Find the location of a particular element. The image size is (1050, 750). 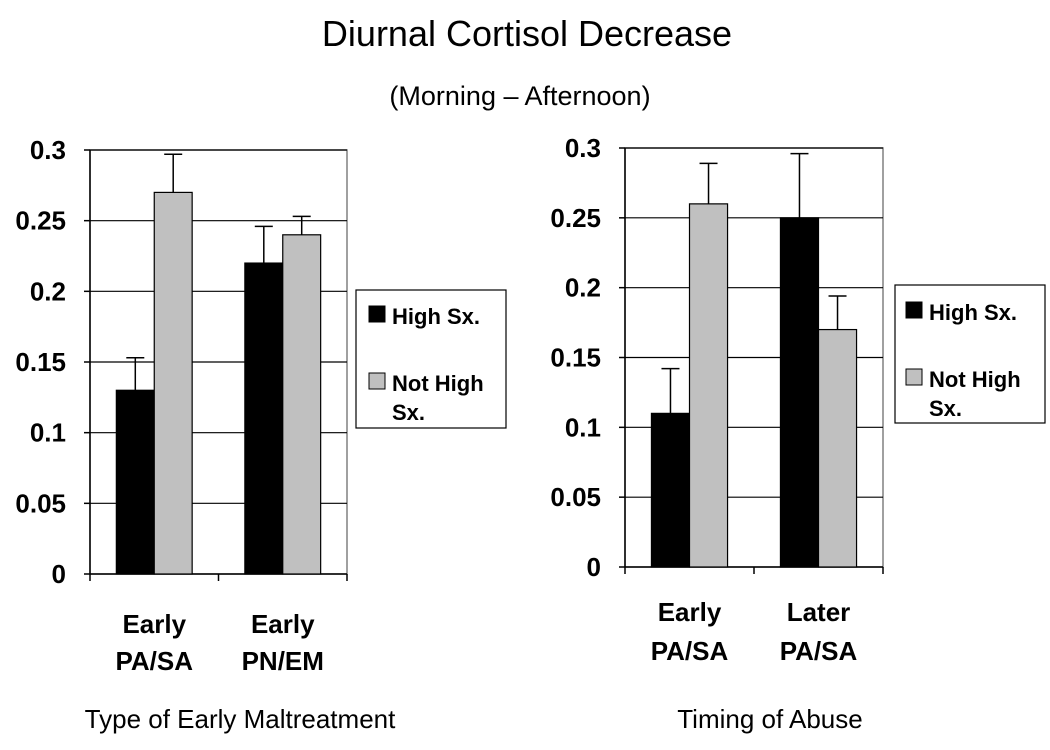

chart-title: Diurnal Cortisol Decrease is located at coordinates (527, 33).